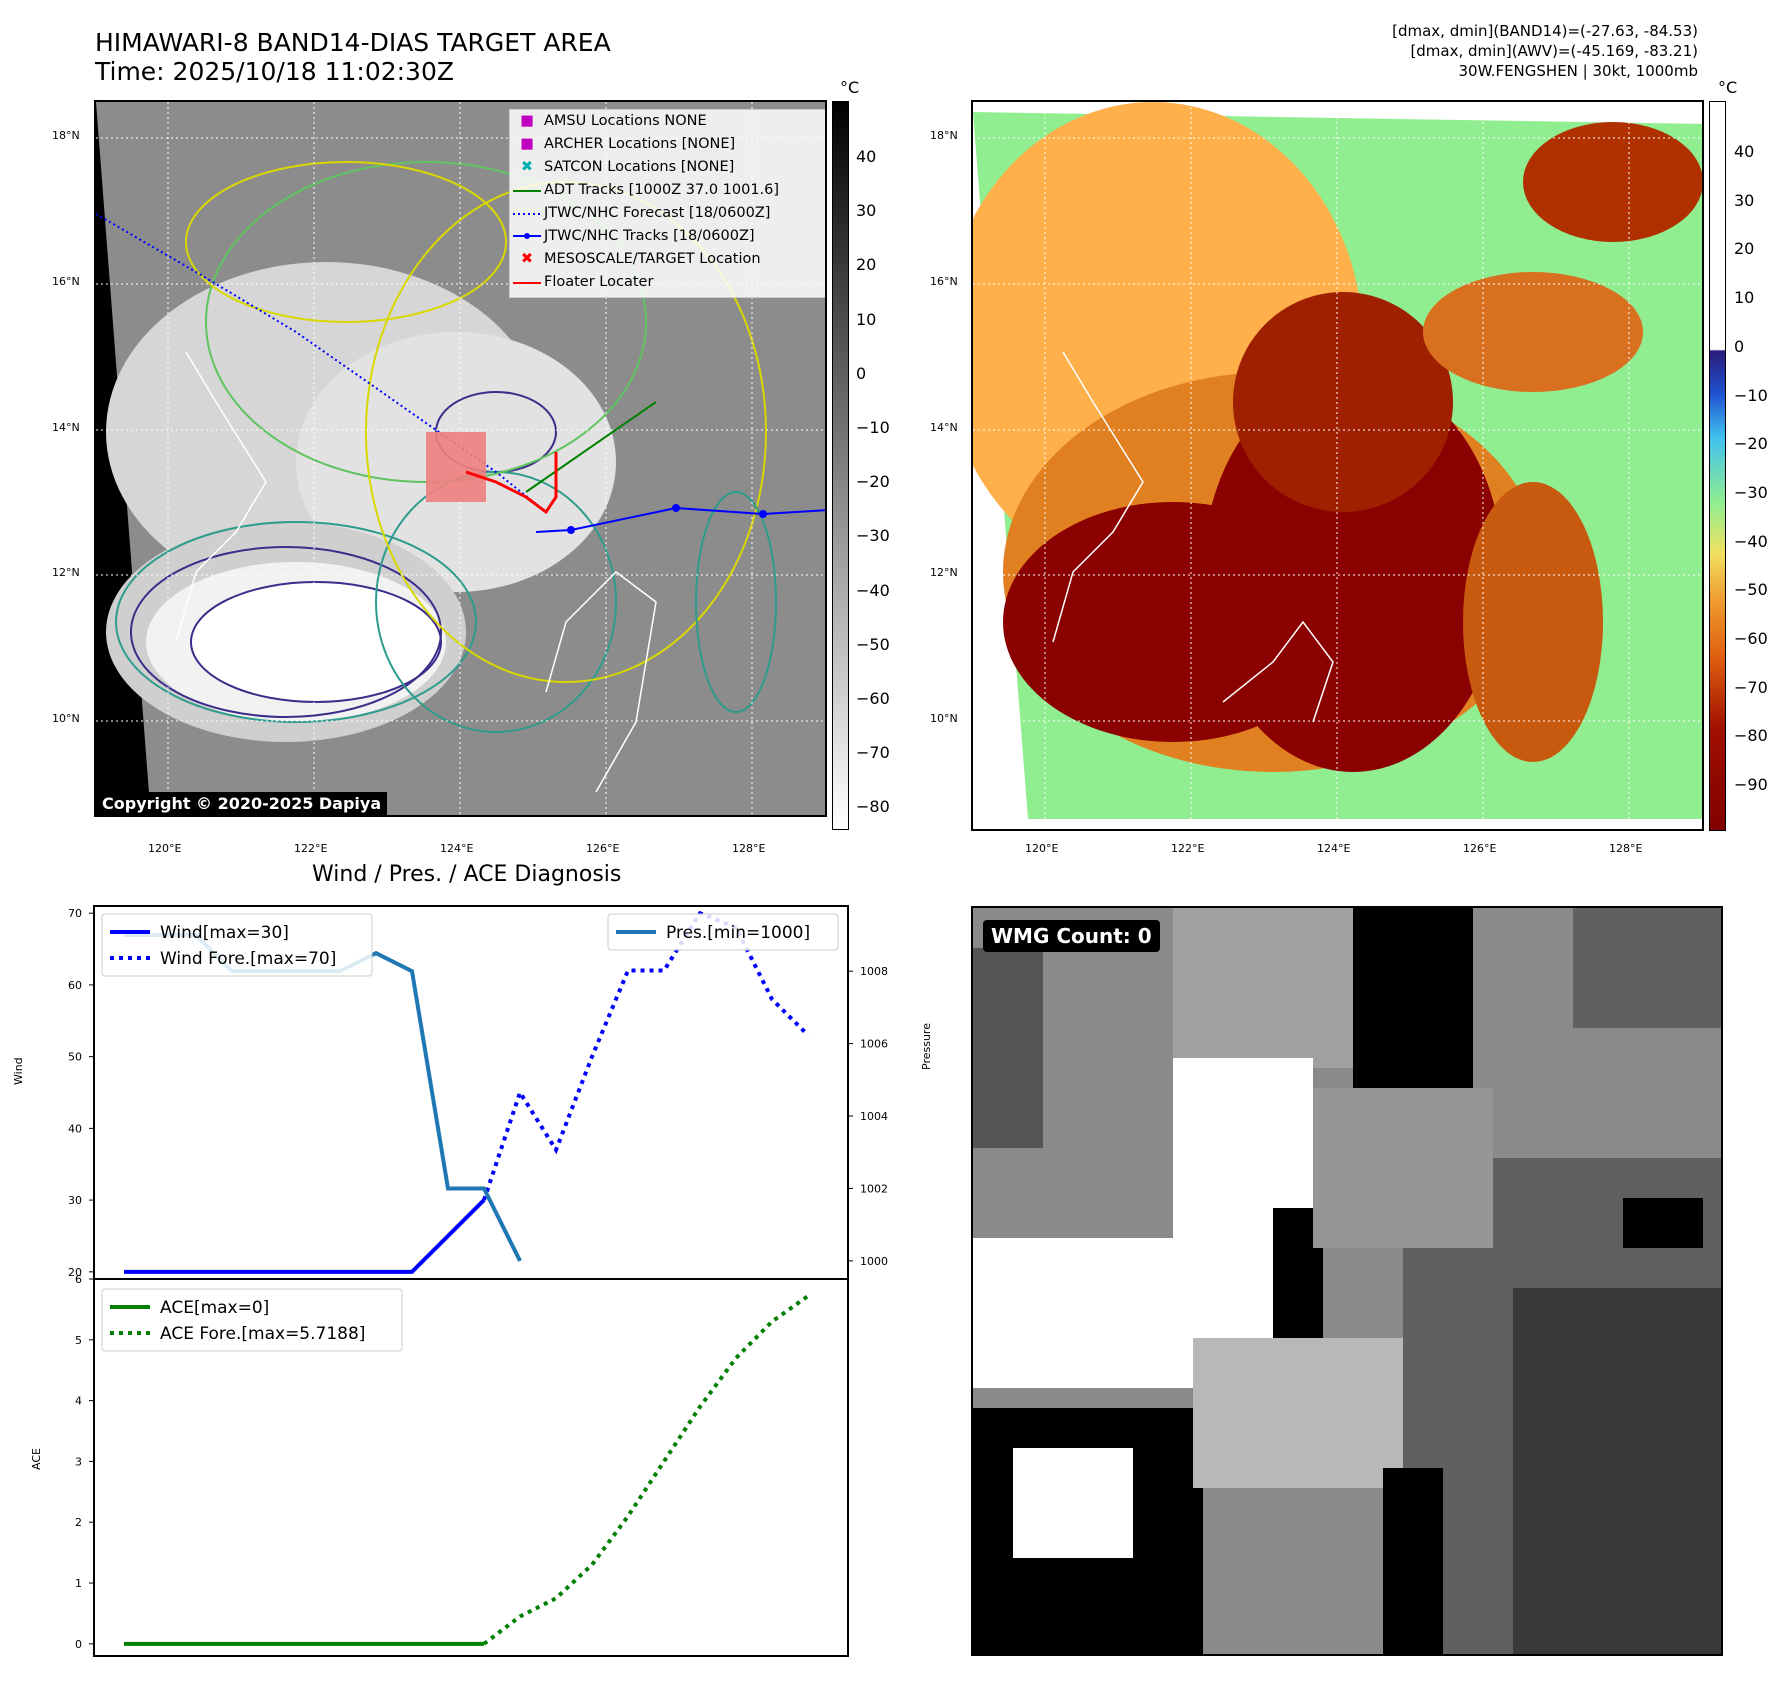 This screenshot has width=1788, height=1690. I want to click on y-tick-label: 30, so click(75, 1200).